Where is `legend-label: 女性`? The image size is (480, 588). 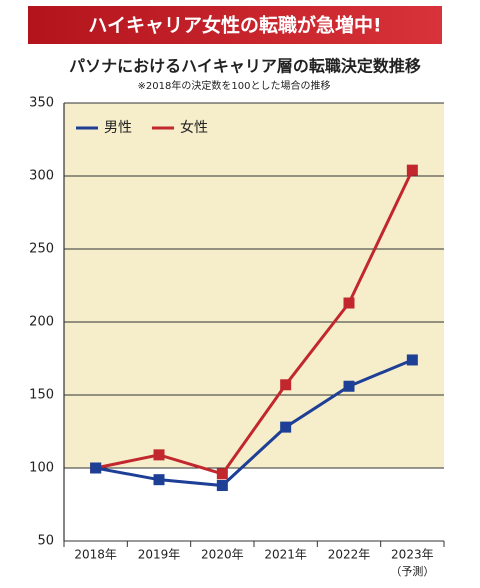
legend-label: 女性 is located at coordinates (194, 127).